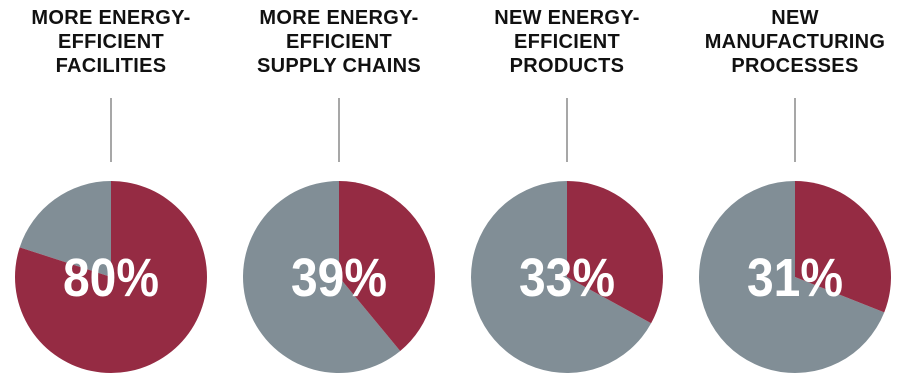  I want to click on pie-value-label-products: 33%, so click(567, 278).